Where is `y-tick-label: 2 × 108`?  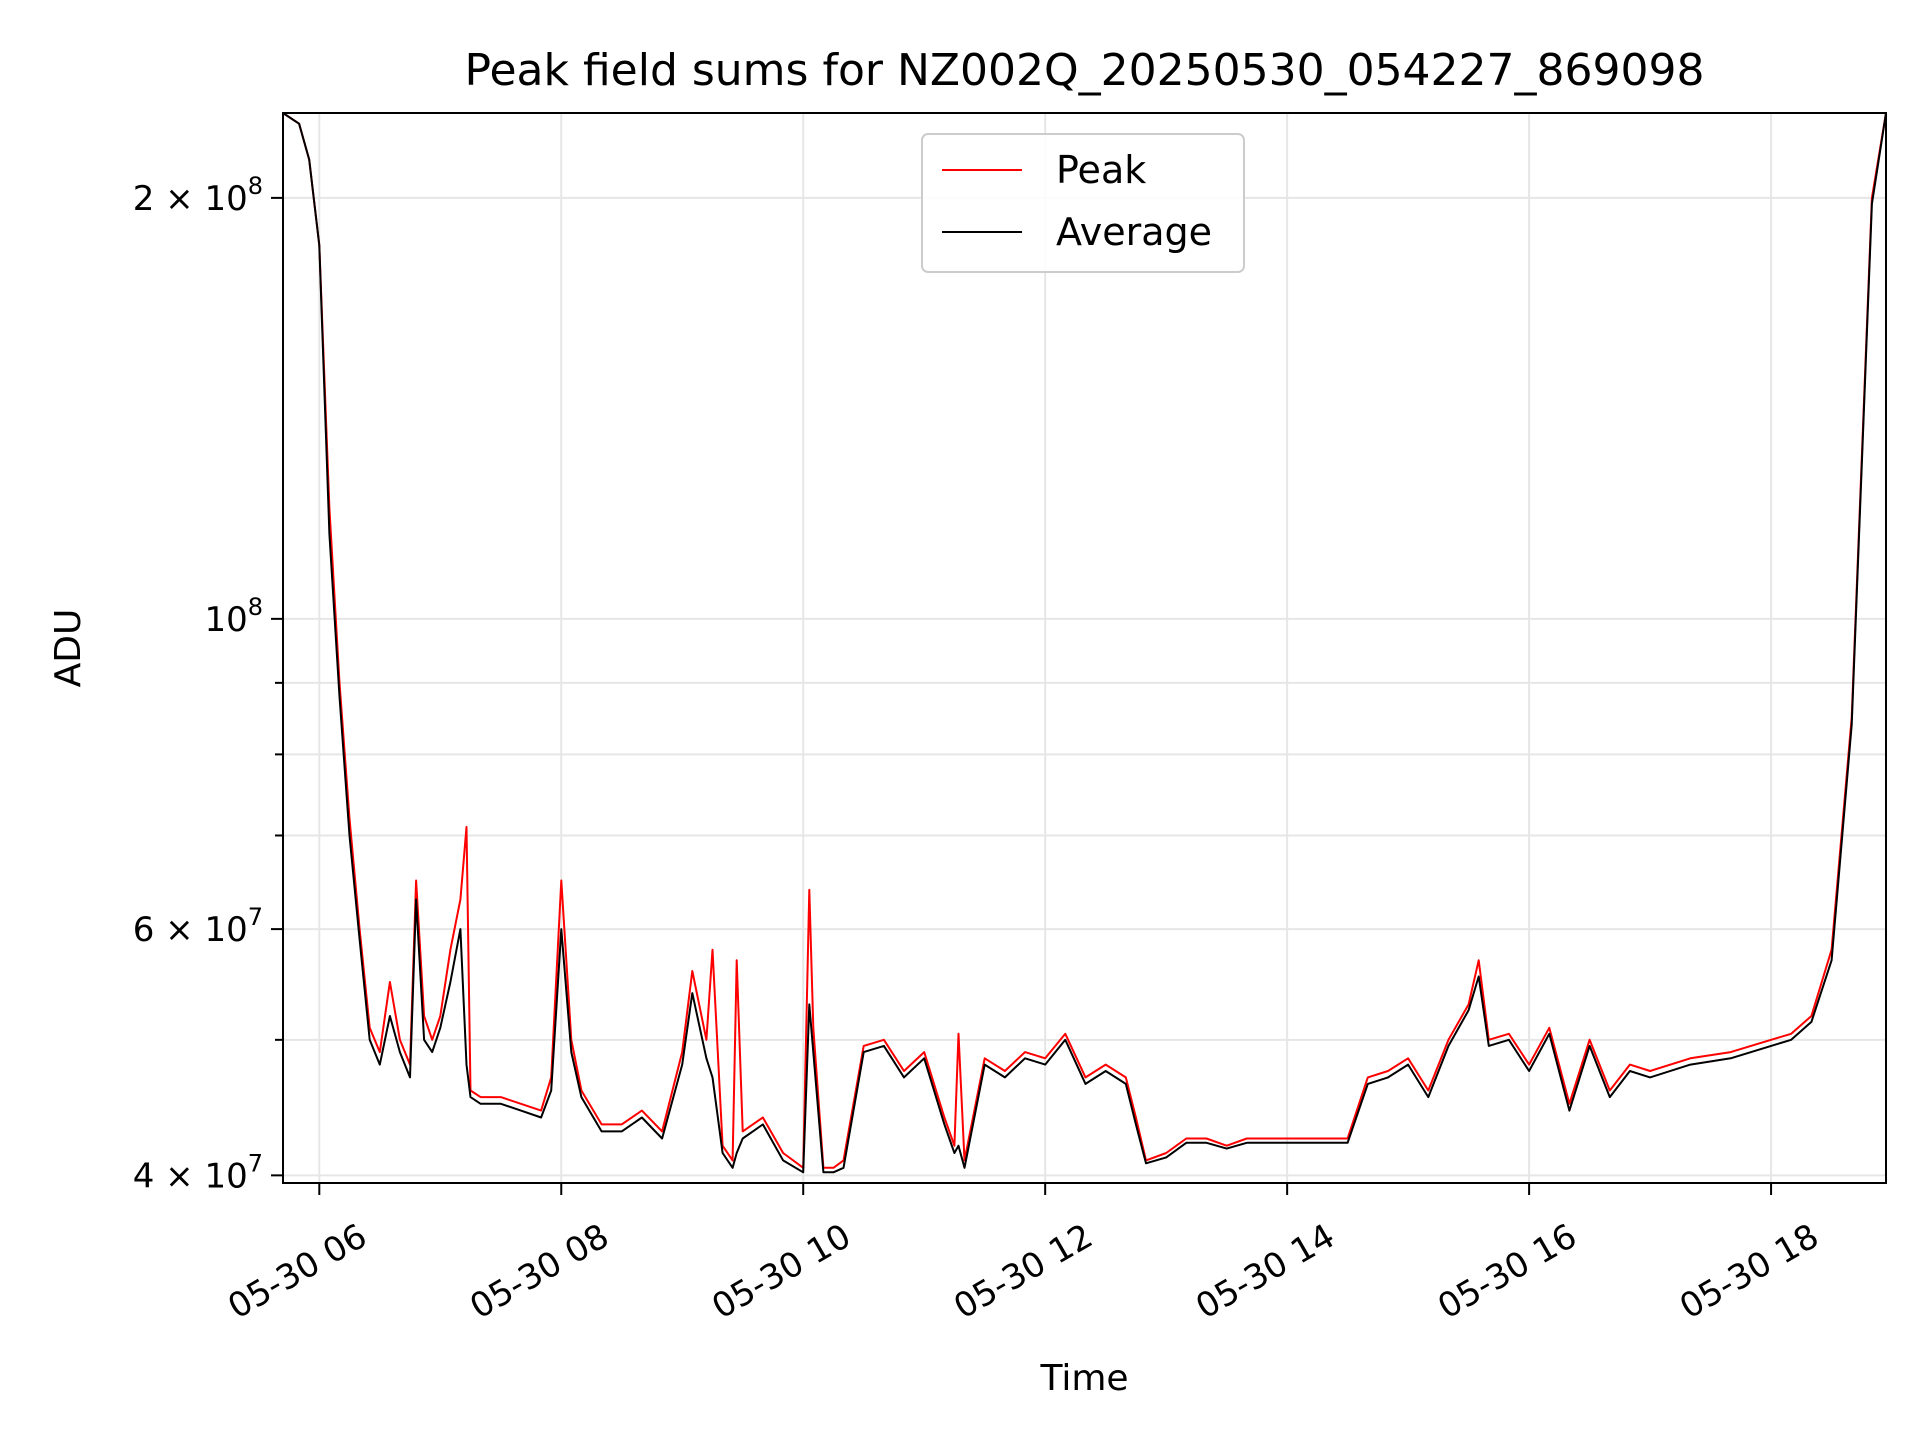 y-tick-label: 2 × 108 is located at coordinates (198, 195).